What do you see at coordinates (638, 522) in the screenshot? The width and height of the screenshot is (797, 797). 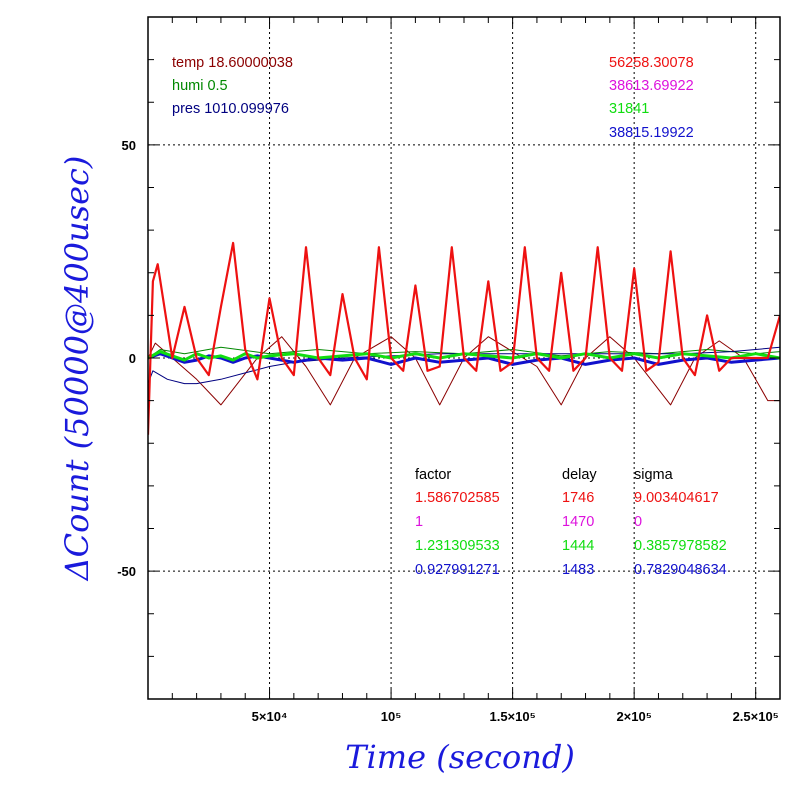 I see `table-cell-sigma: 0` at bounding box center [638, 522].